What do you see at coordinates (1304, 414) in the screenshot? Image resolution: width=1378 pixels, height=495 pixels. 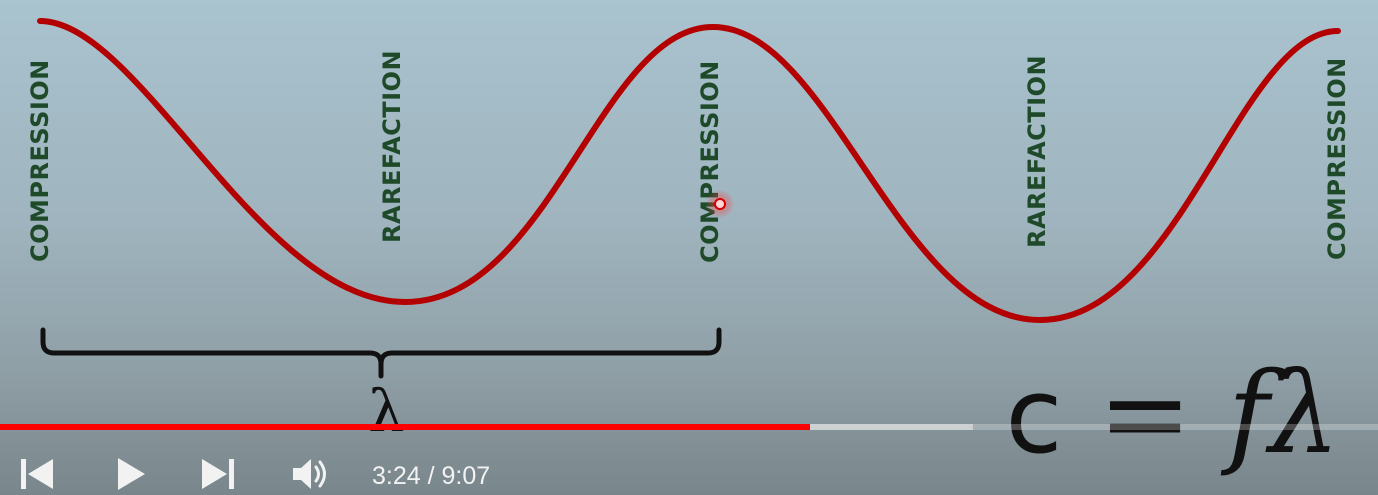 I see `formula-wavelength: λ` at bounding box center [1304, 414].